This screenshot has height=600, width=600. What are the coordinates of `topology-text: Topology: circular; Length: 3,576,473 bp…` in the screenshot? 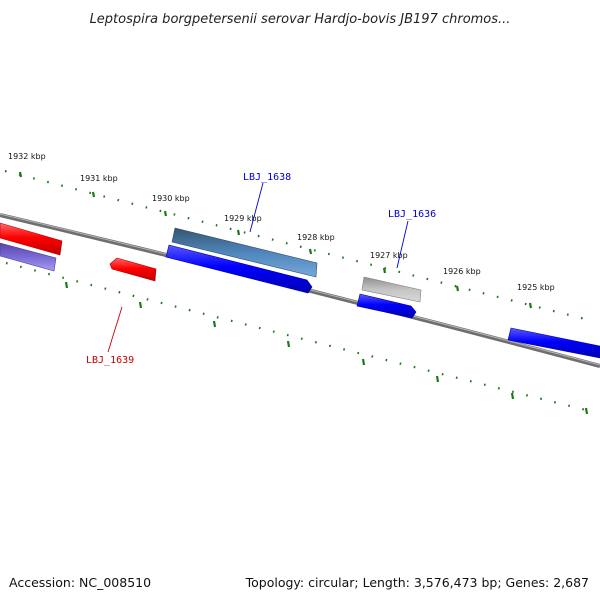 It's located at (417, 582).